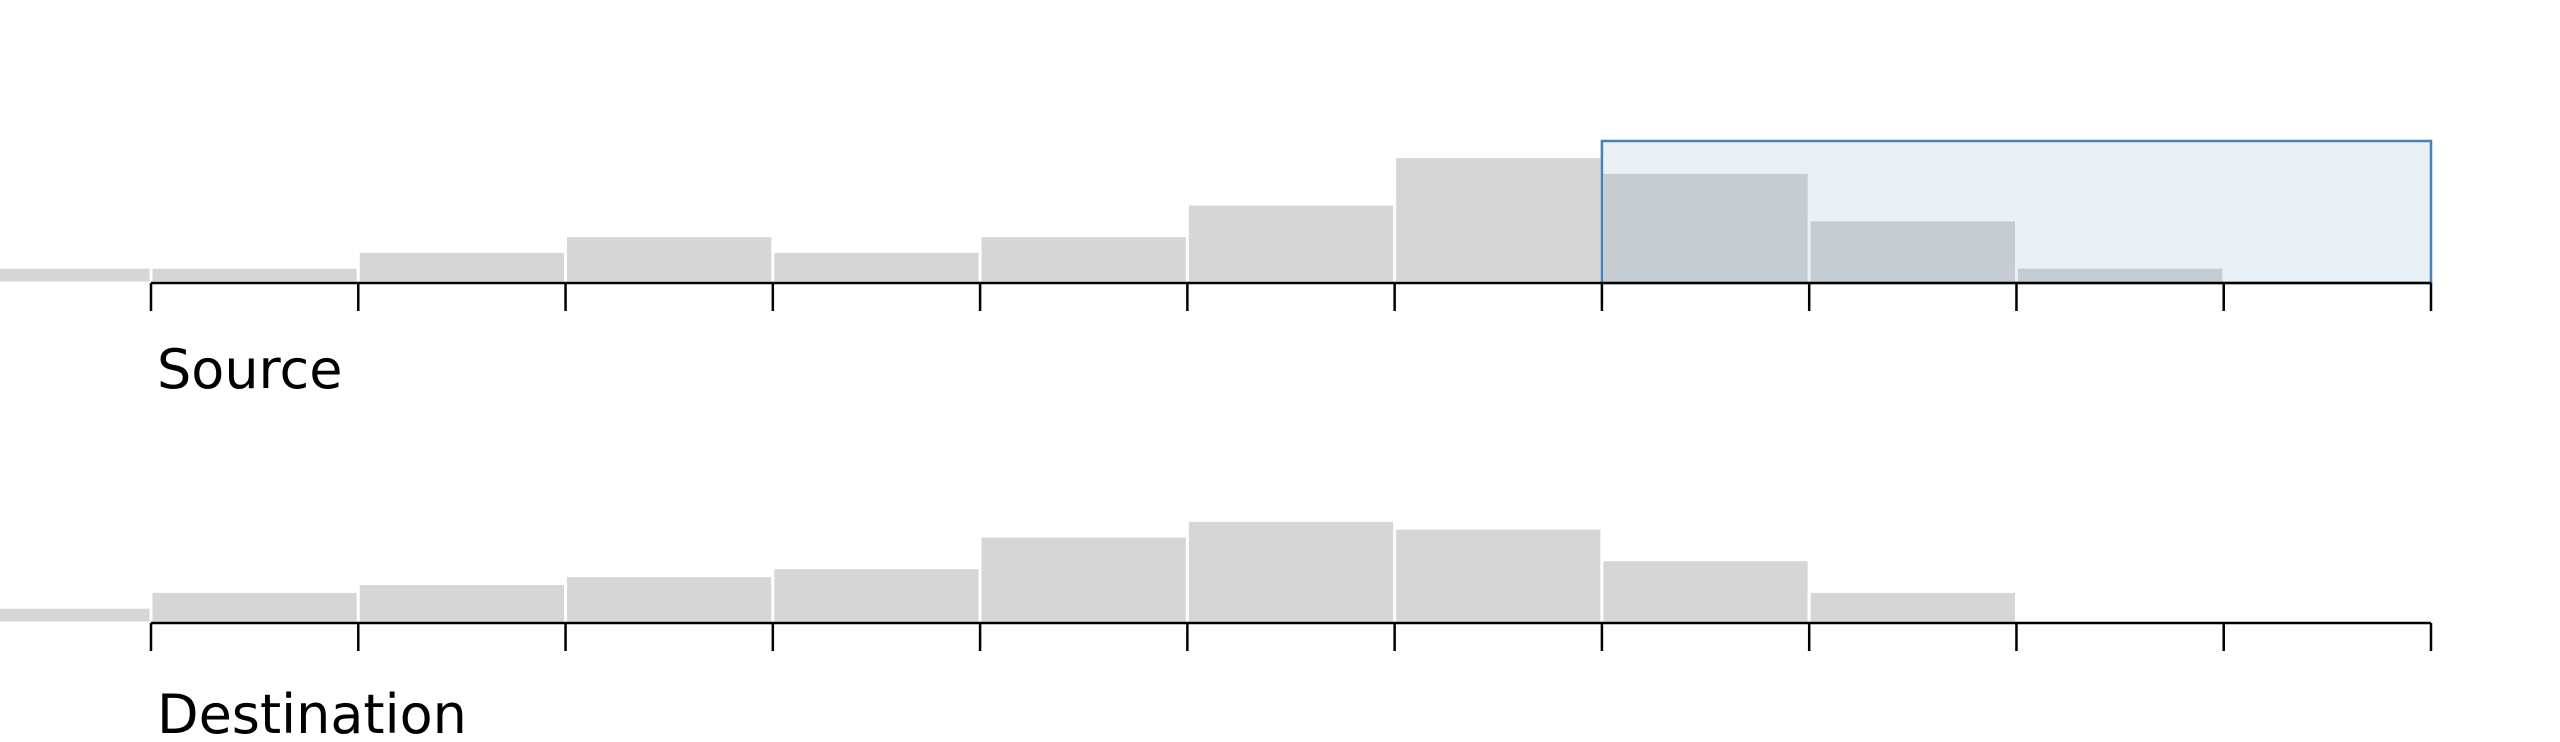 The image size is (2560, 742). I want to click on source-title: Source, so click(249, 369).